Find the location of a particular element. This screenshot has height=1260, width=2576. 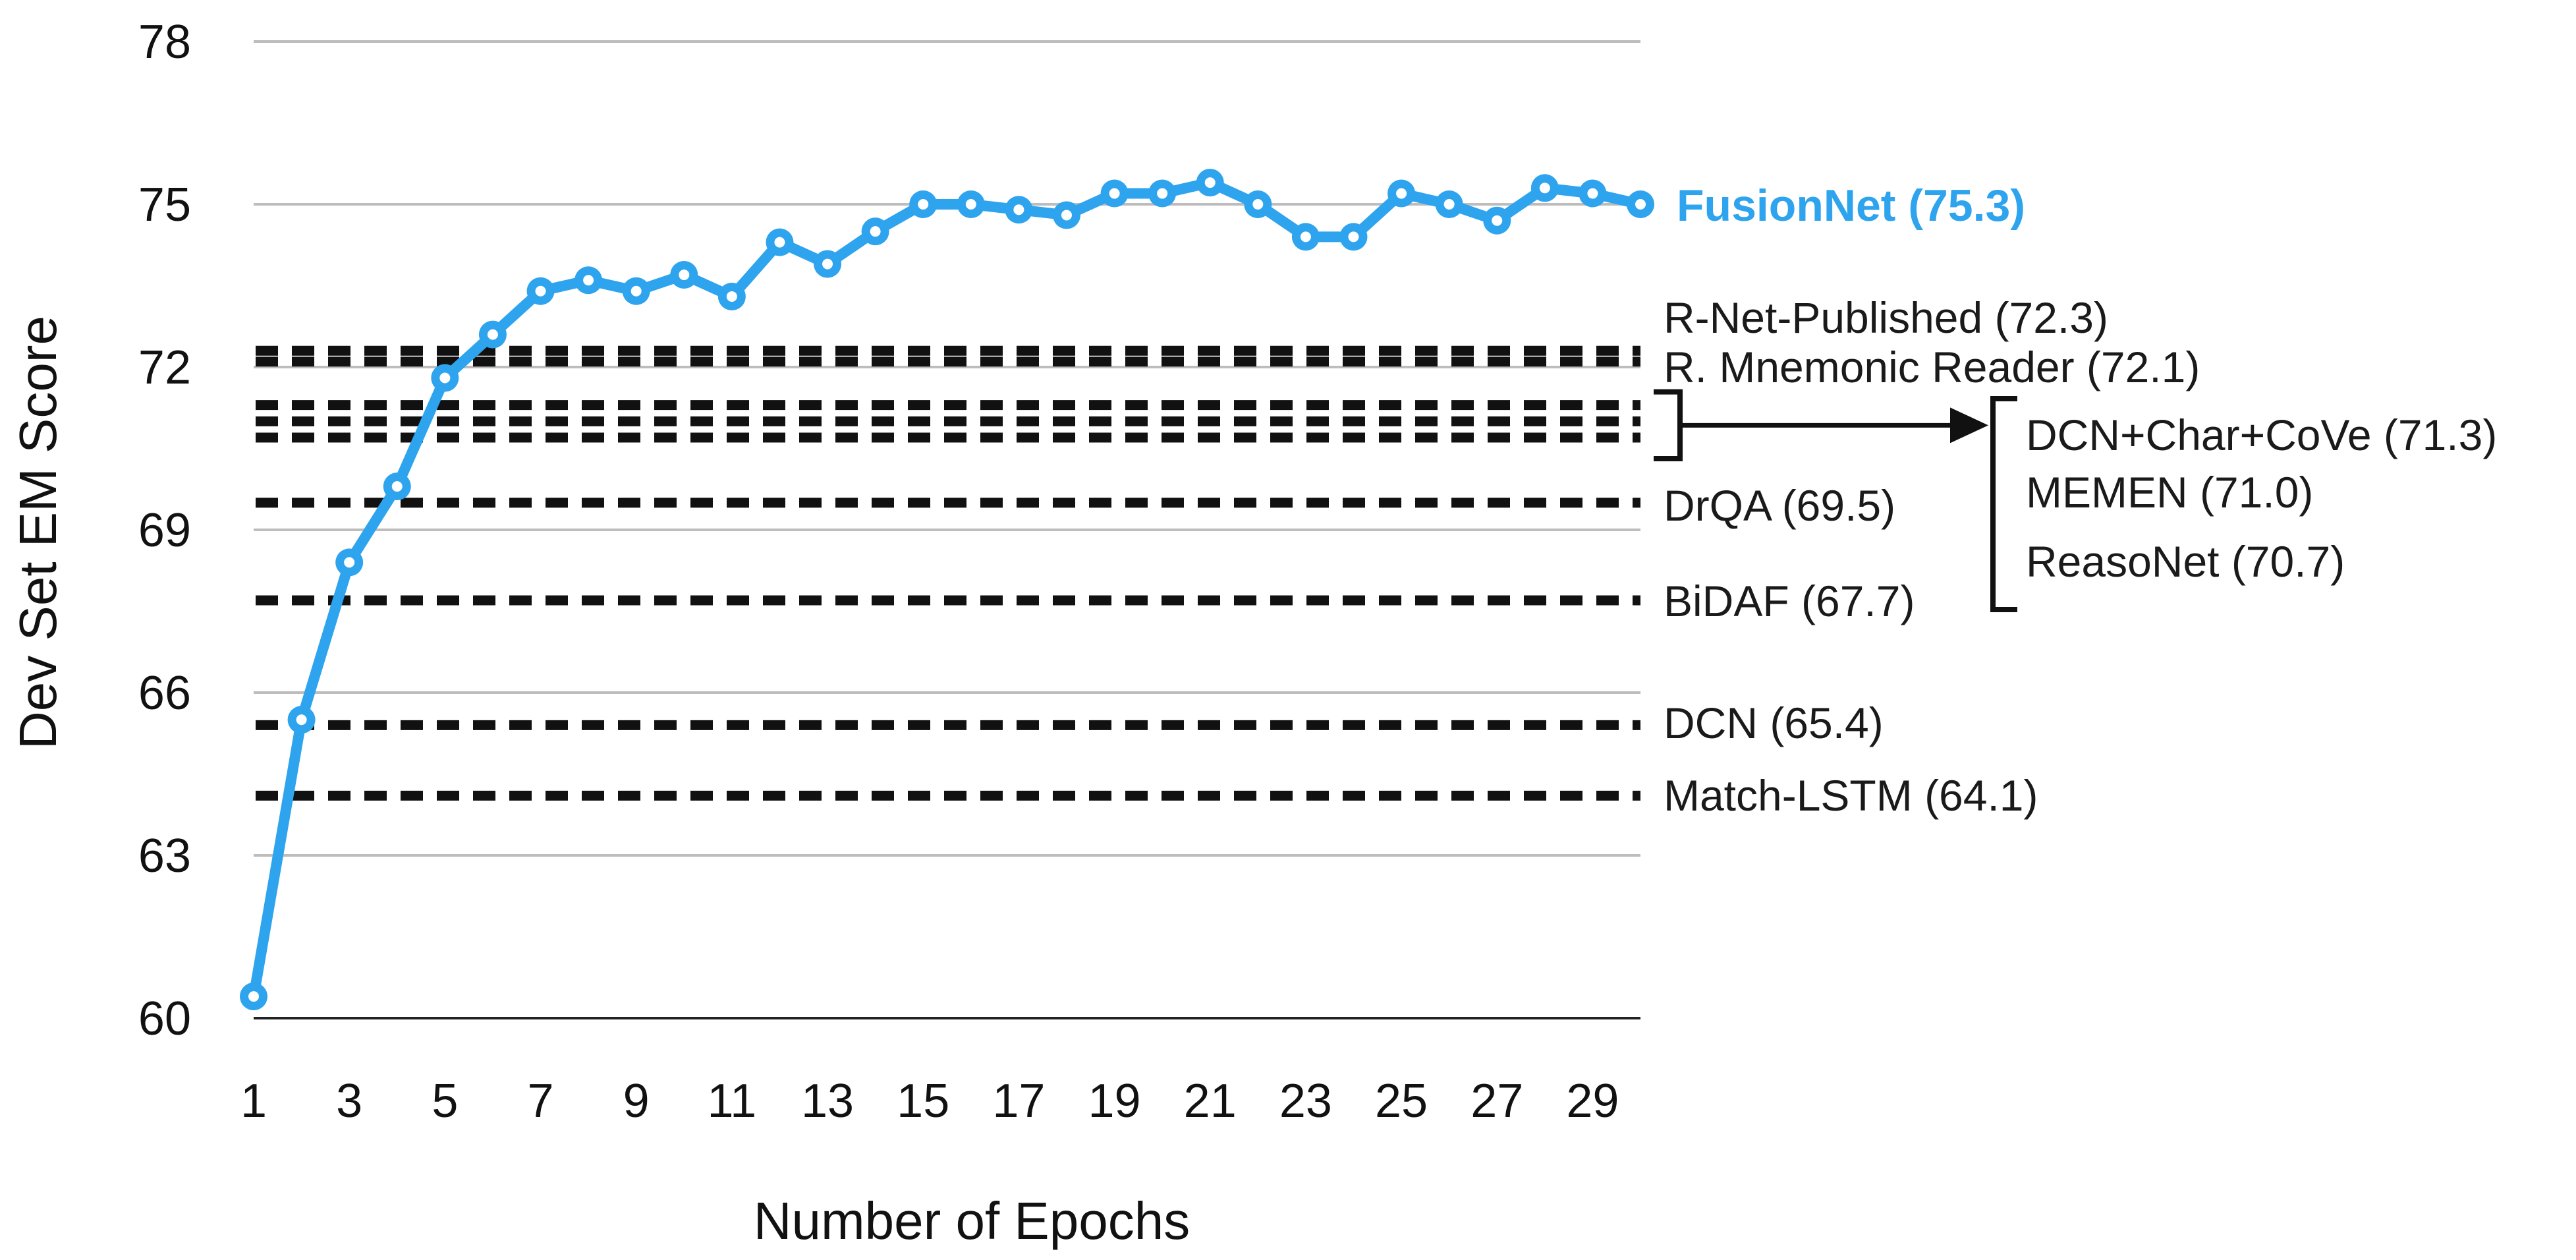

ref-label-memen: MEMEN (71.0) is located at coordinates (2169, 492).